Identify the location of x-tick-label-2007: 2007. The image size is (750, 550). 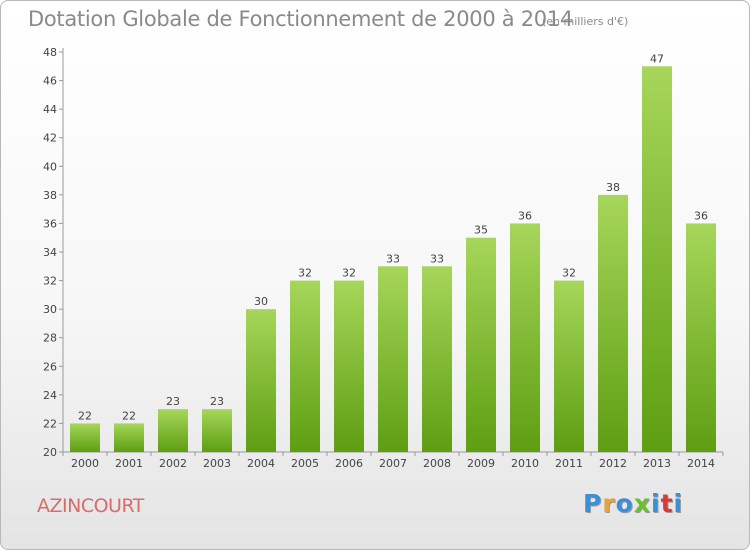
(393, 463).